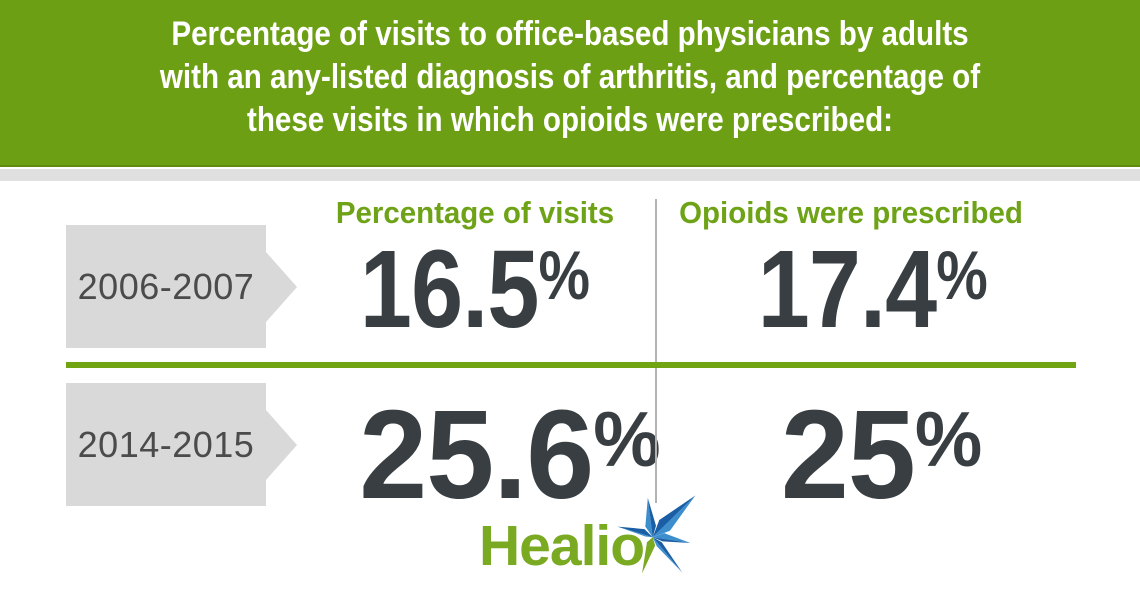 Image resolution: width=1140 pixels, height=599 pixels. What do you see at coordinates (571, 365) in the screenshot?
I see `horizontal-divider` at bounding box center [571, 365].